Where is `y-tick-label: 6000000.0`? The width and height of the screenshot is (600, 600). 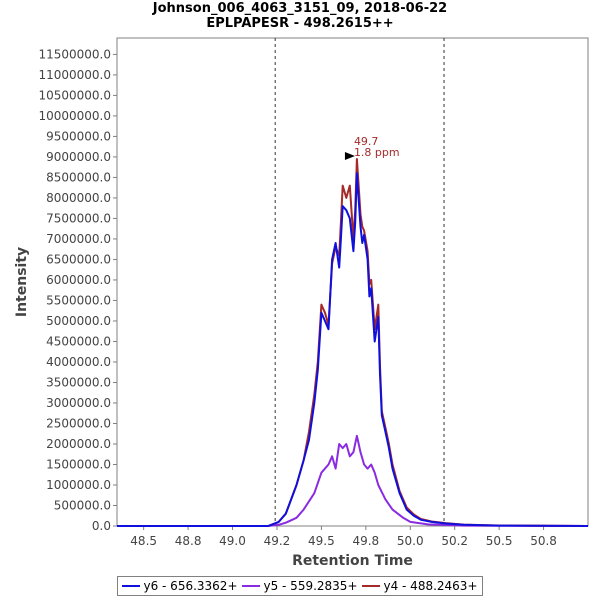
y-tick-label: 6000000.0 is located at coordinates (78, 280).